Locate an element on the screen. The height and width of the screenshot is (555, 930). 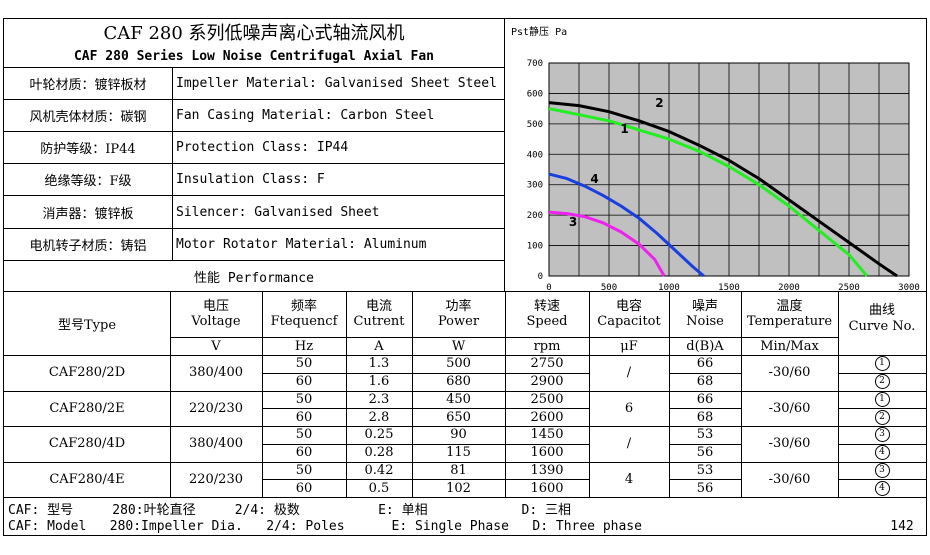
header-en: Speed is located at coordinates (547, 321).